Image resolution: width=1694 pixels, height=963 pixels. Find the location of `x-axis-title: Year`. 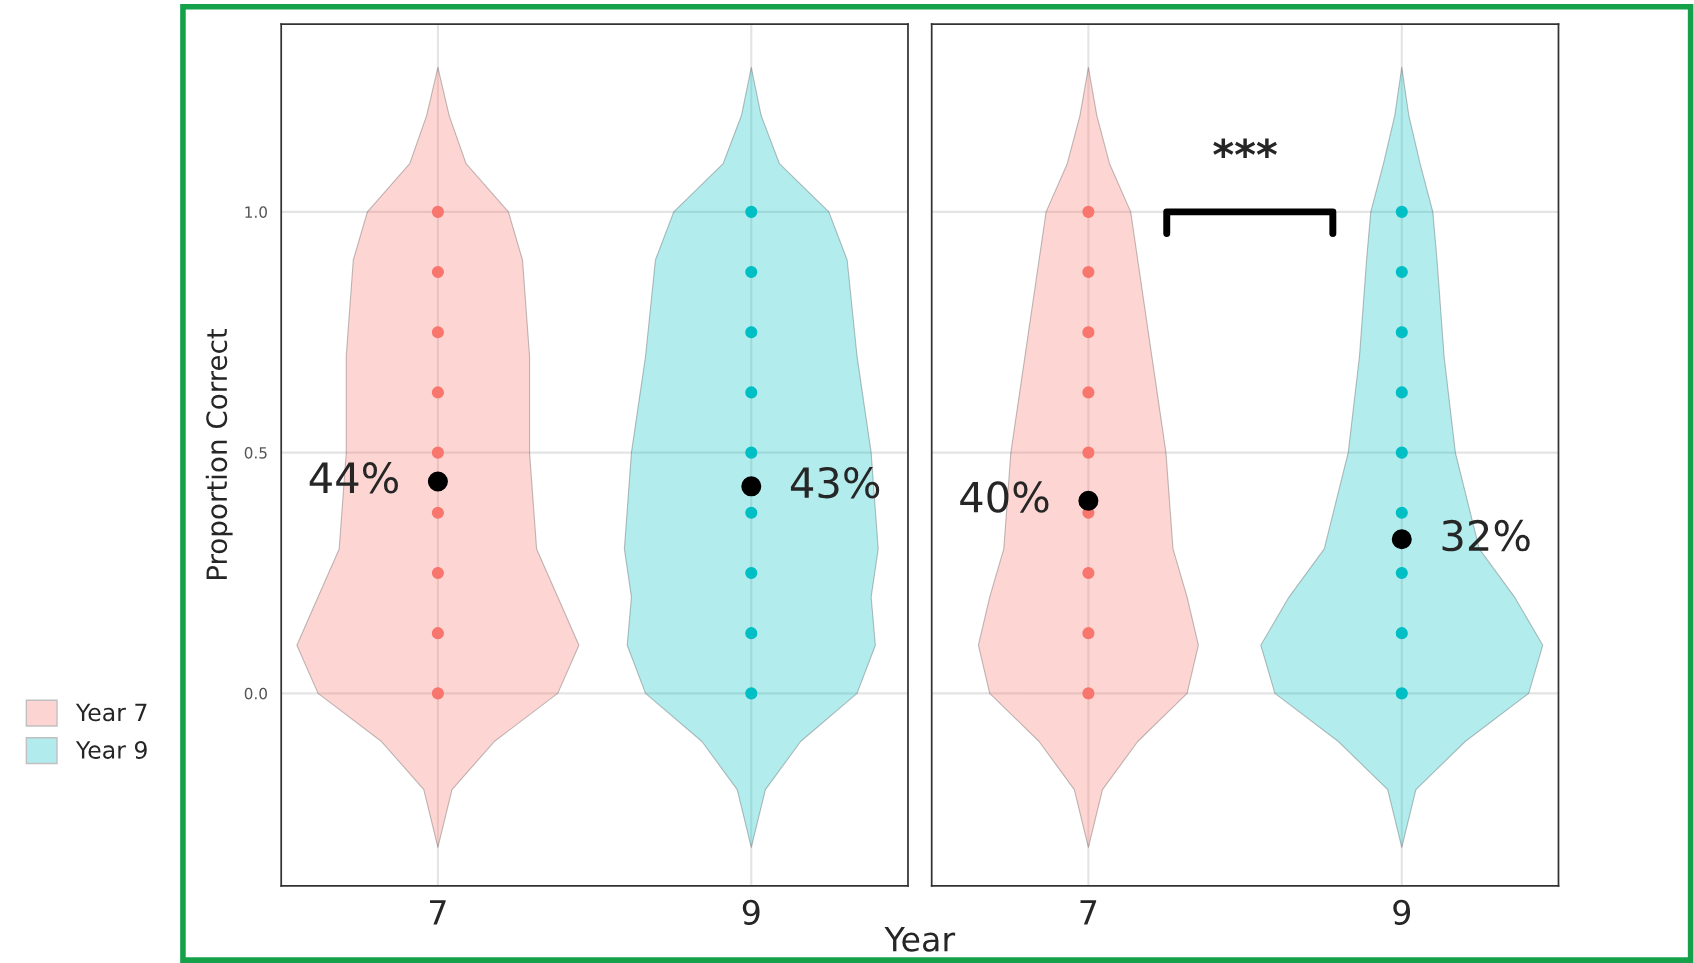

x-axis-title: Year is located at coordinates (920, 939).